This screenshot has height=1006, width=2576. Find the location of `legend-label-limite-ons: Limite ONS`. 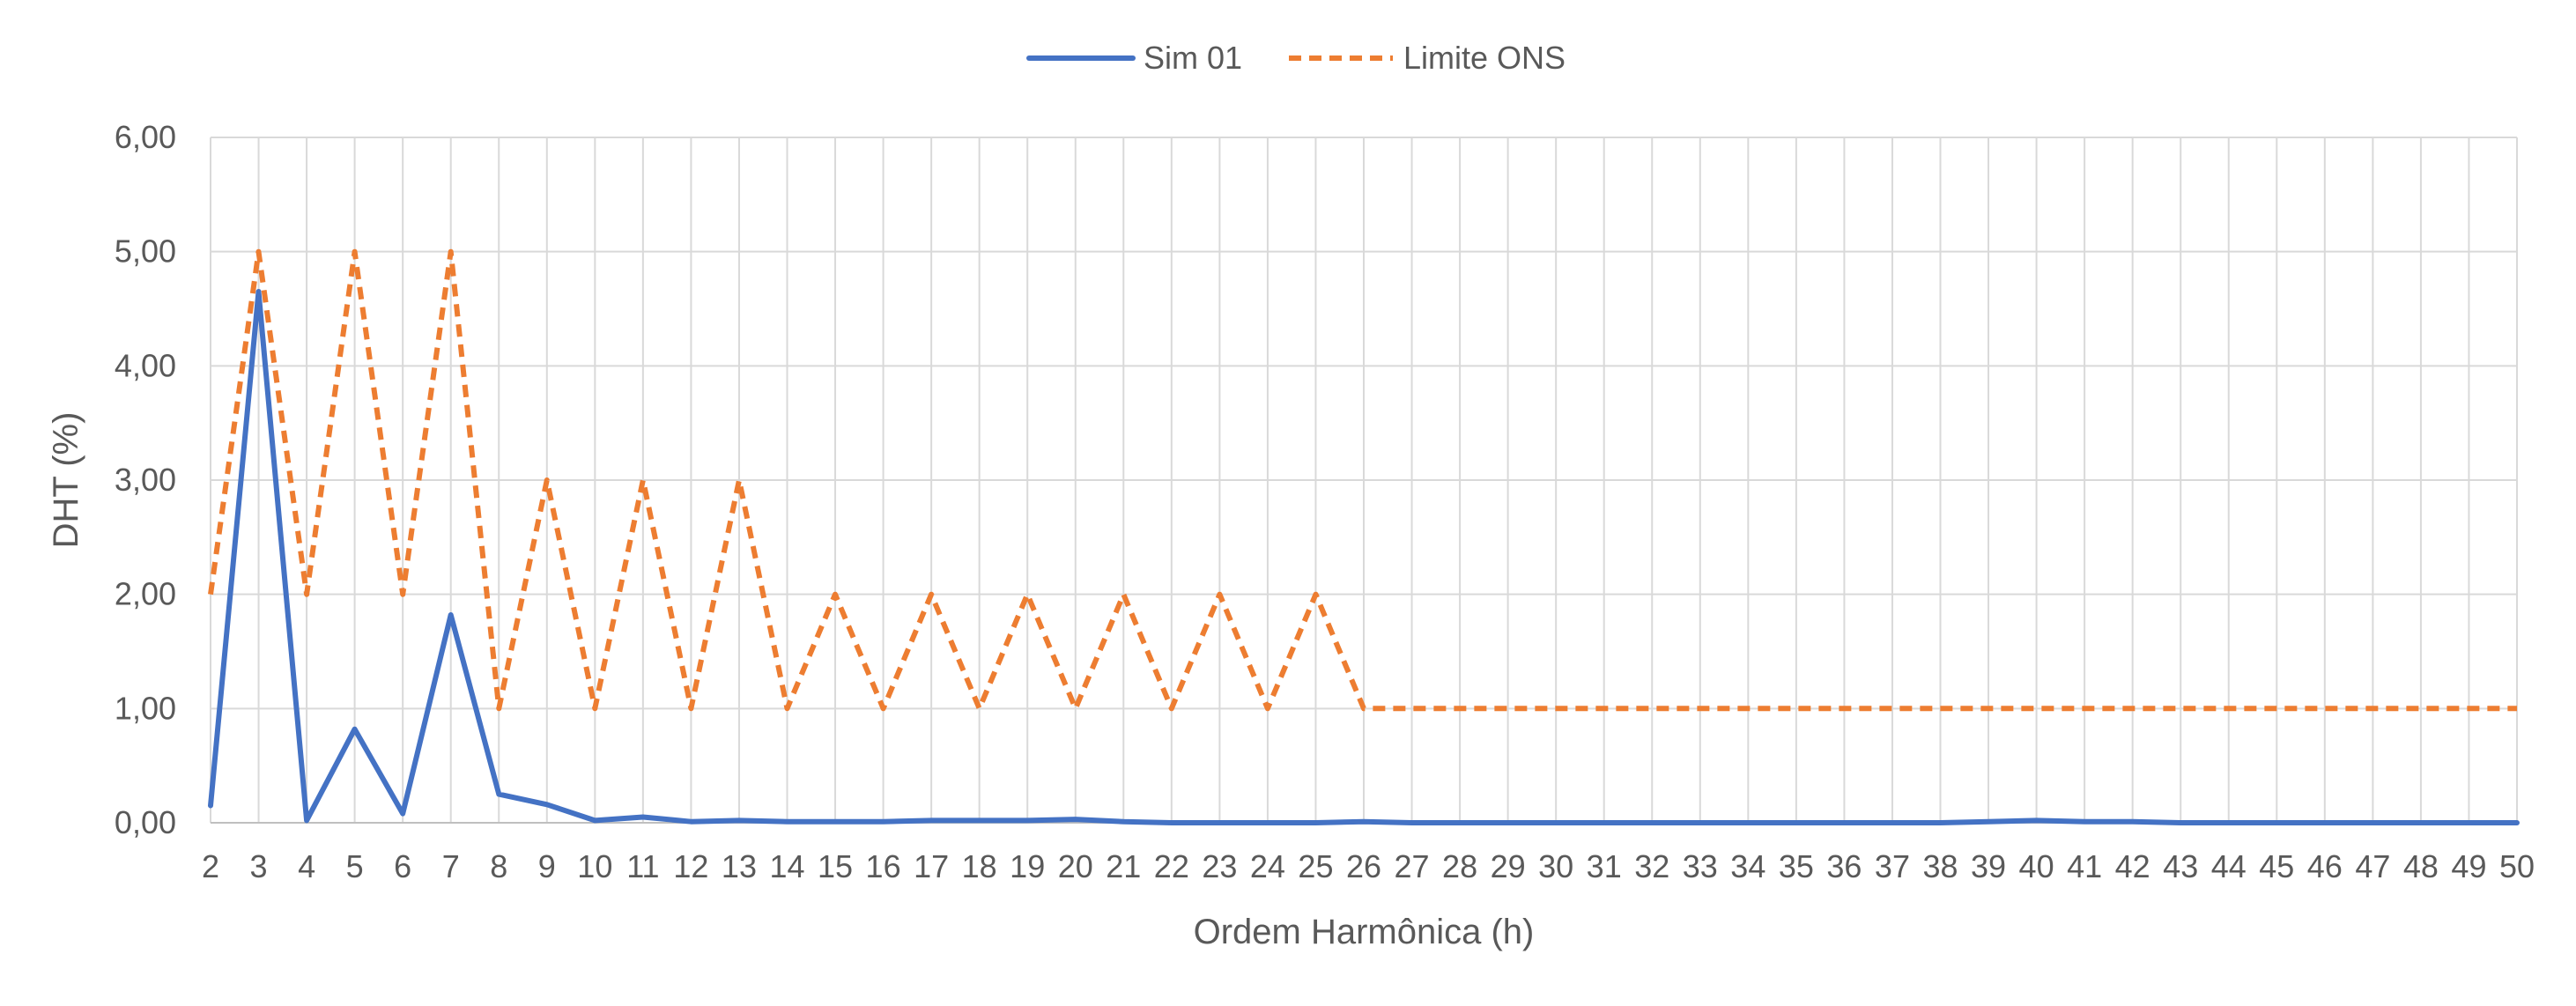

legend-label-limite-ons: Limite ONS is located at coordinates (1485, 58).